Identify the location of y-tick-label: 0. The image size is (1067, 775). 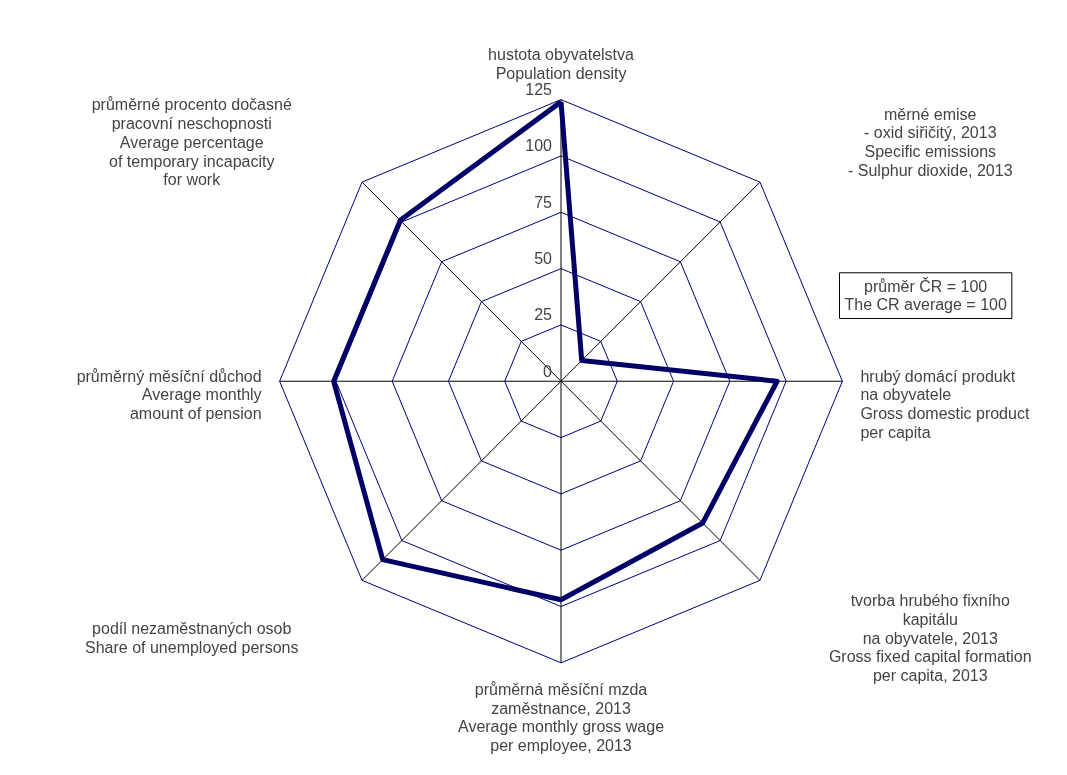
(548, 371).